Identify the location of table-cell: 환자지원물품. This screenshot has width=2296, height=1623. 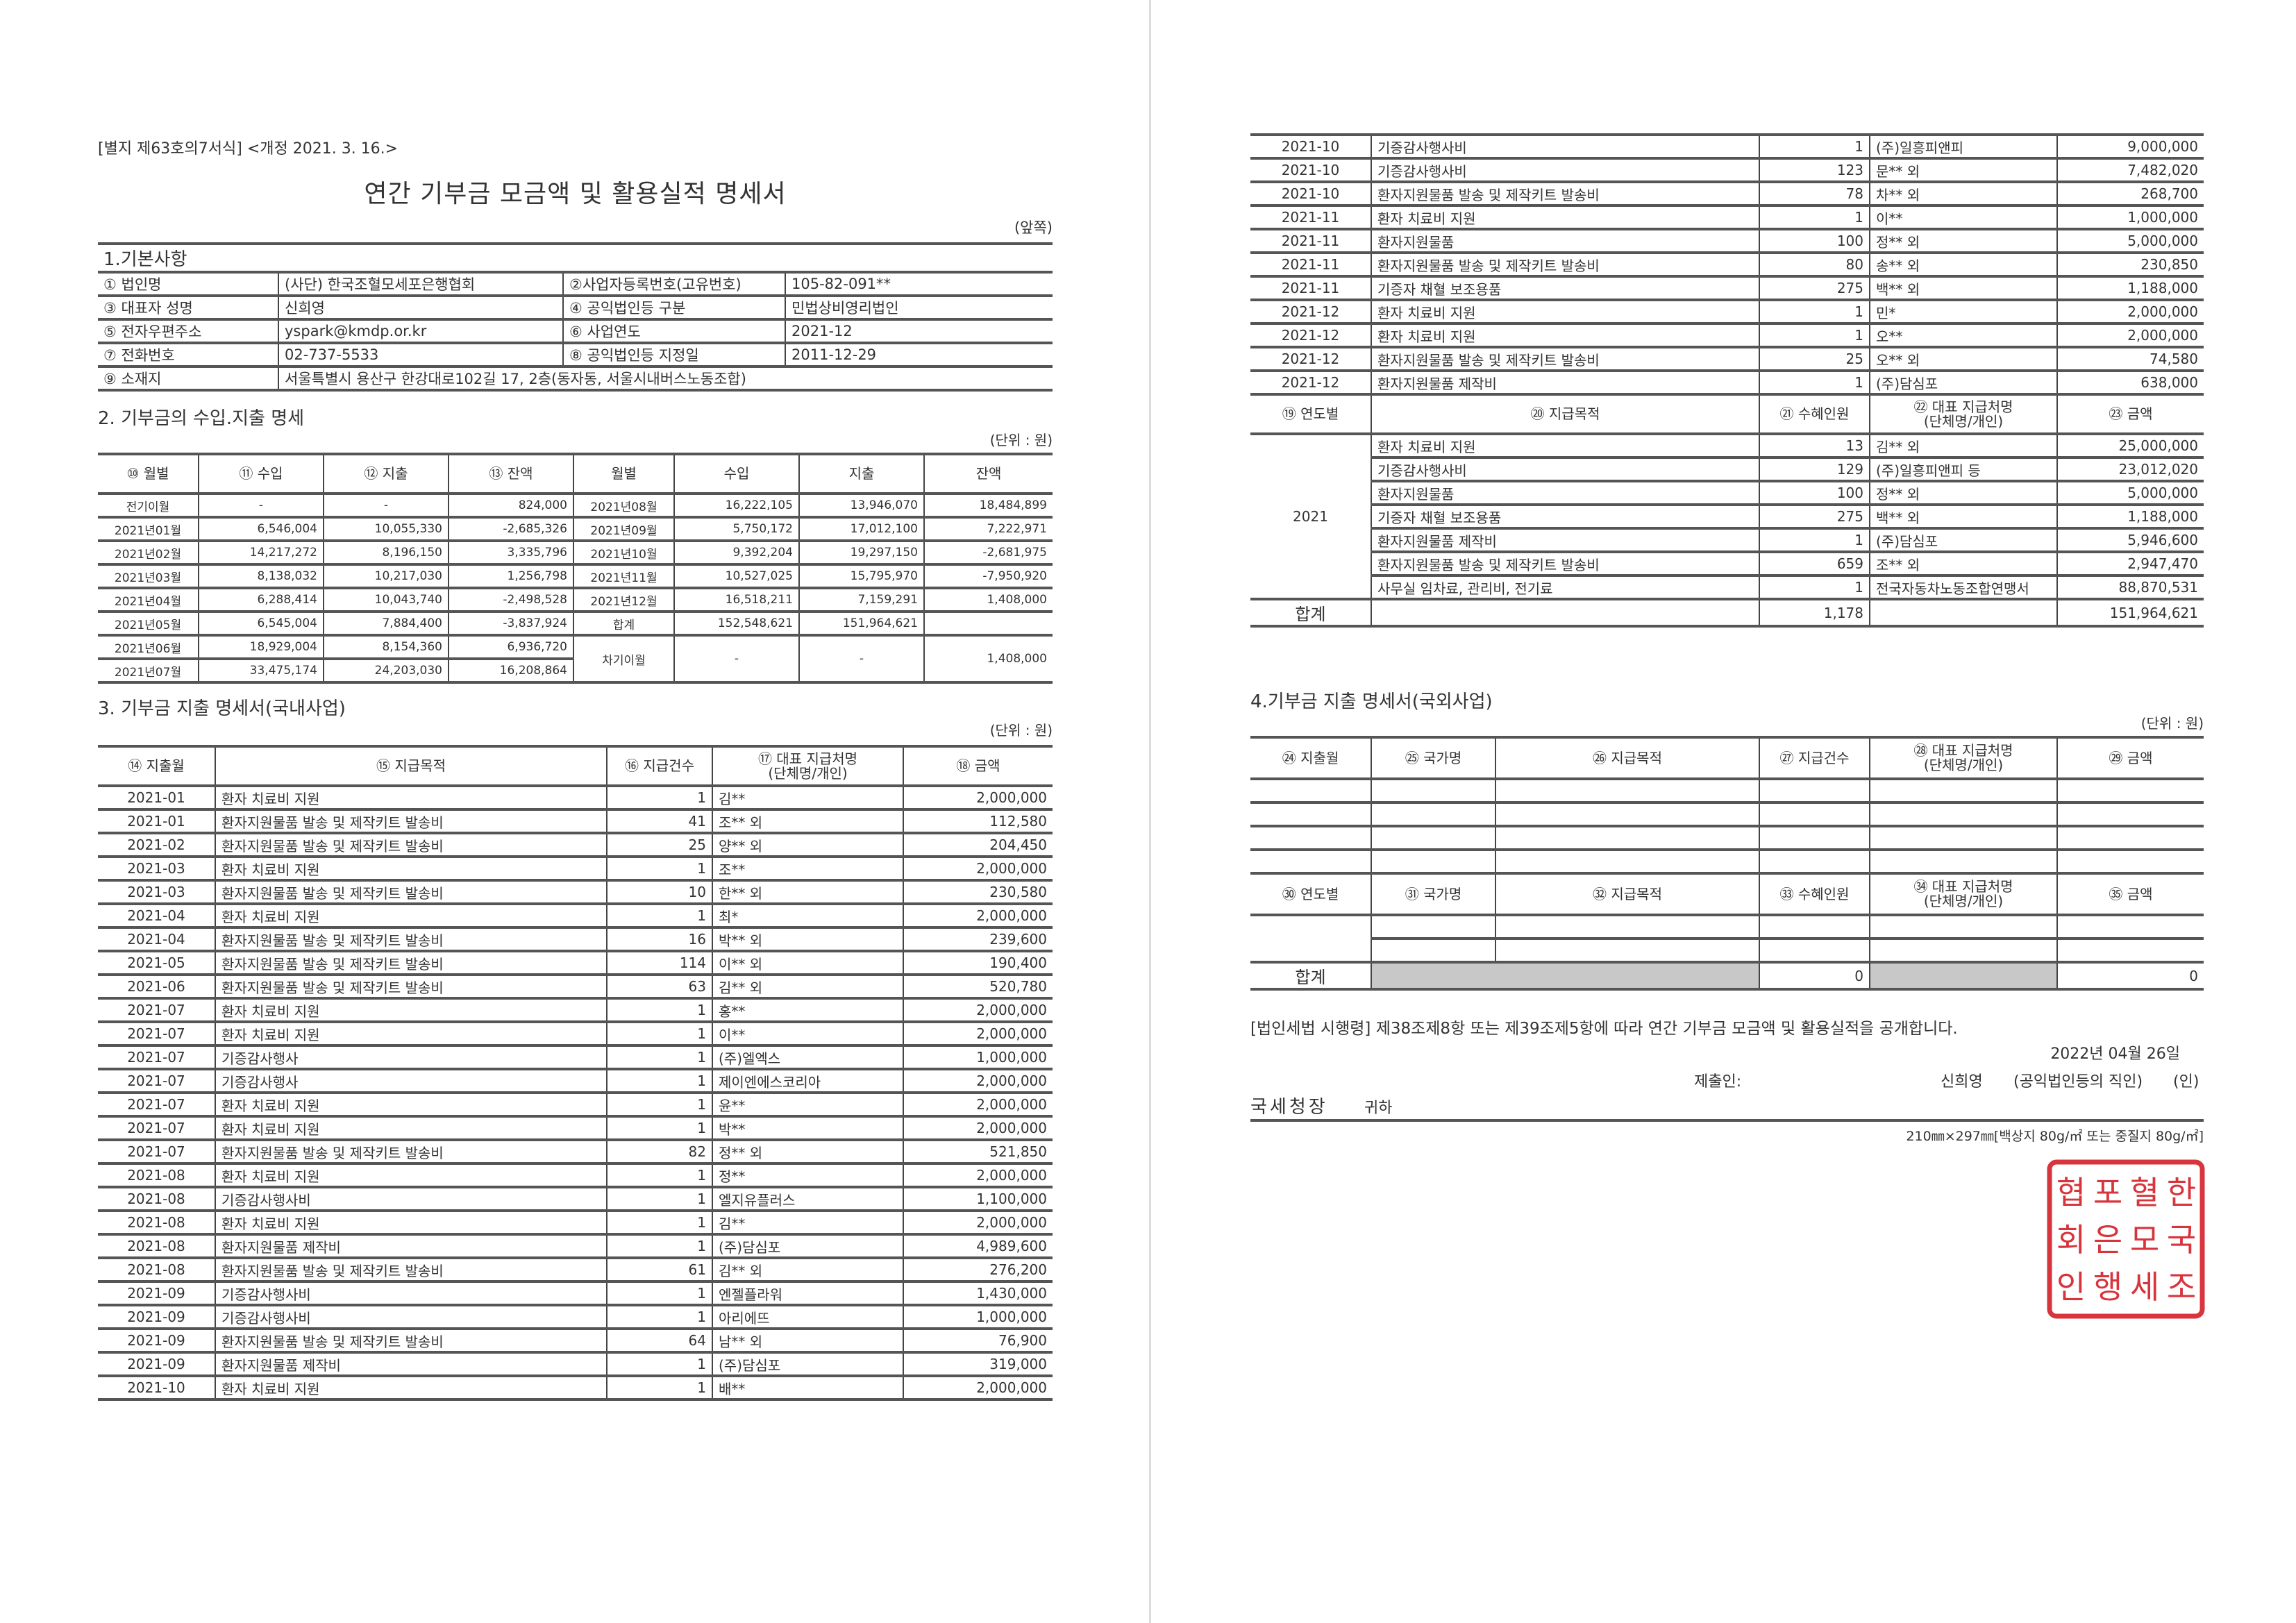
(1565, 493).